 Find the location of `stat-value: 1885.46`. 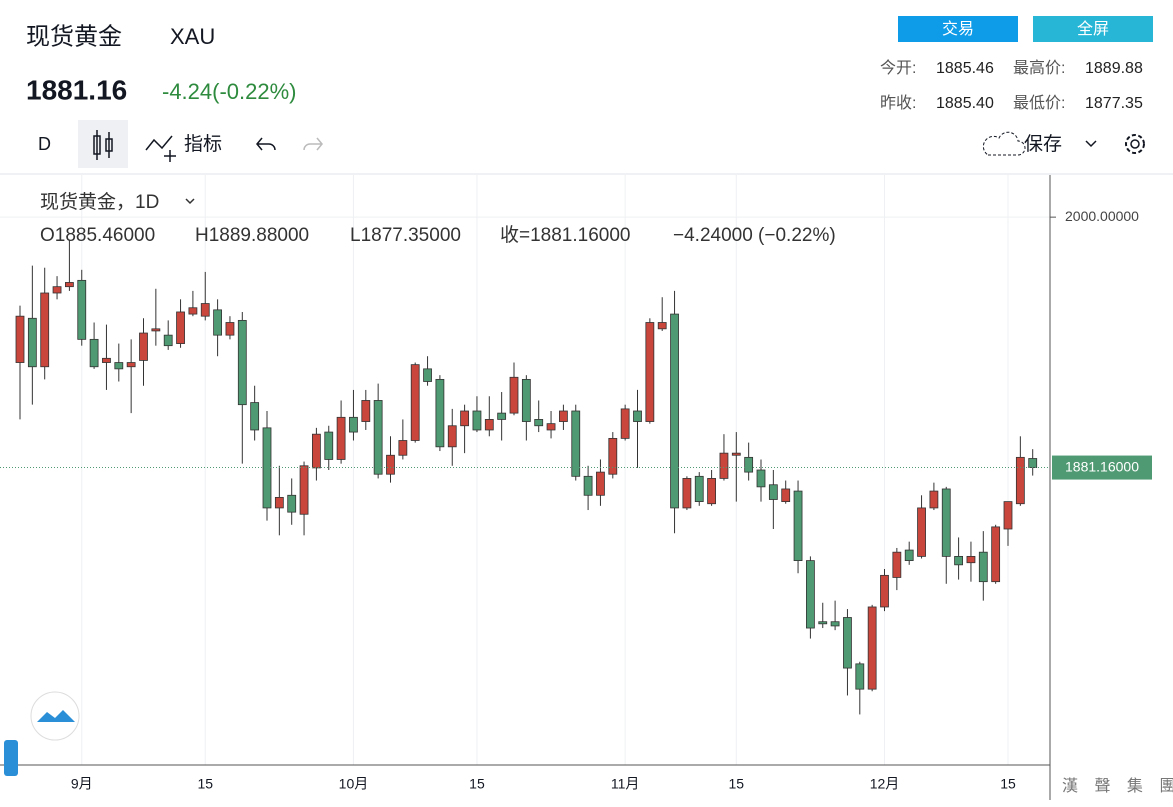

stat-value: 1885.46 is located at coordinates (965, 68).